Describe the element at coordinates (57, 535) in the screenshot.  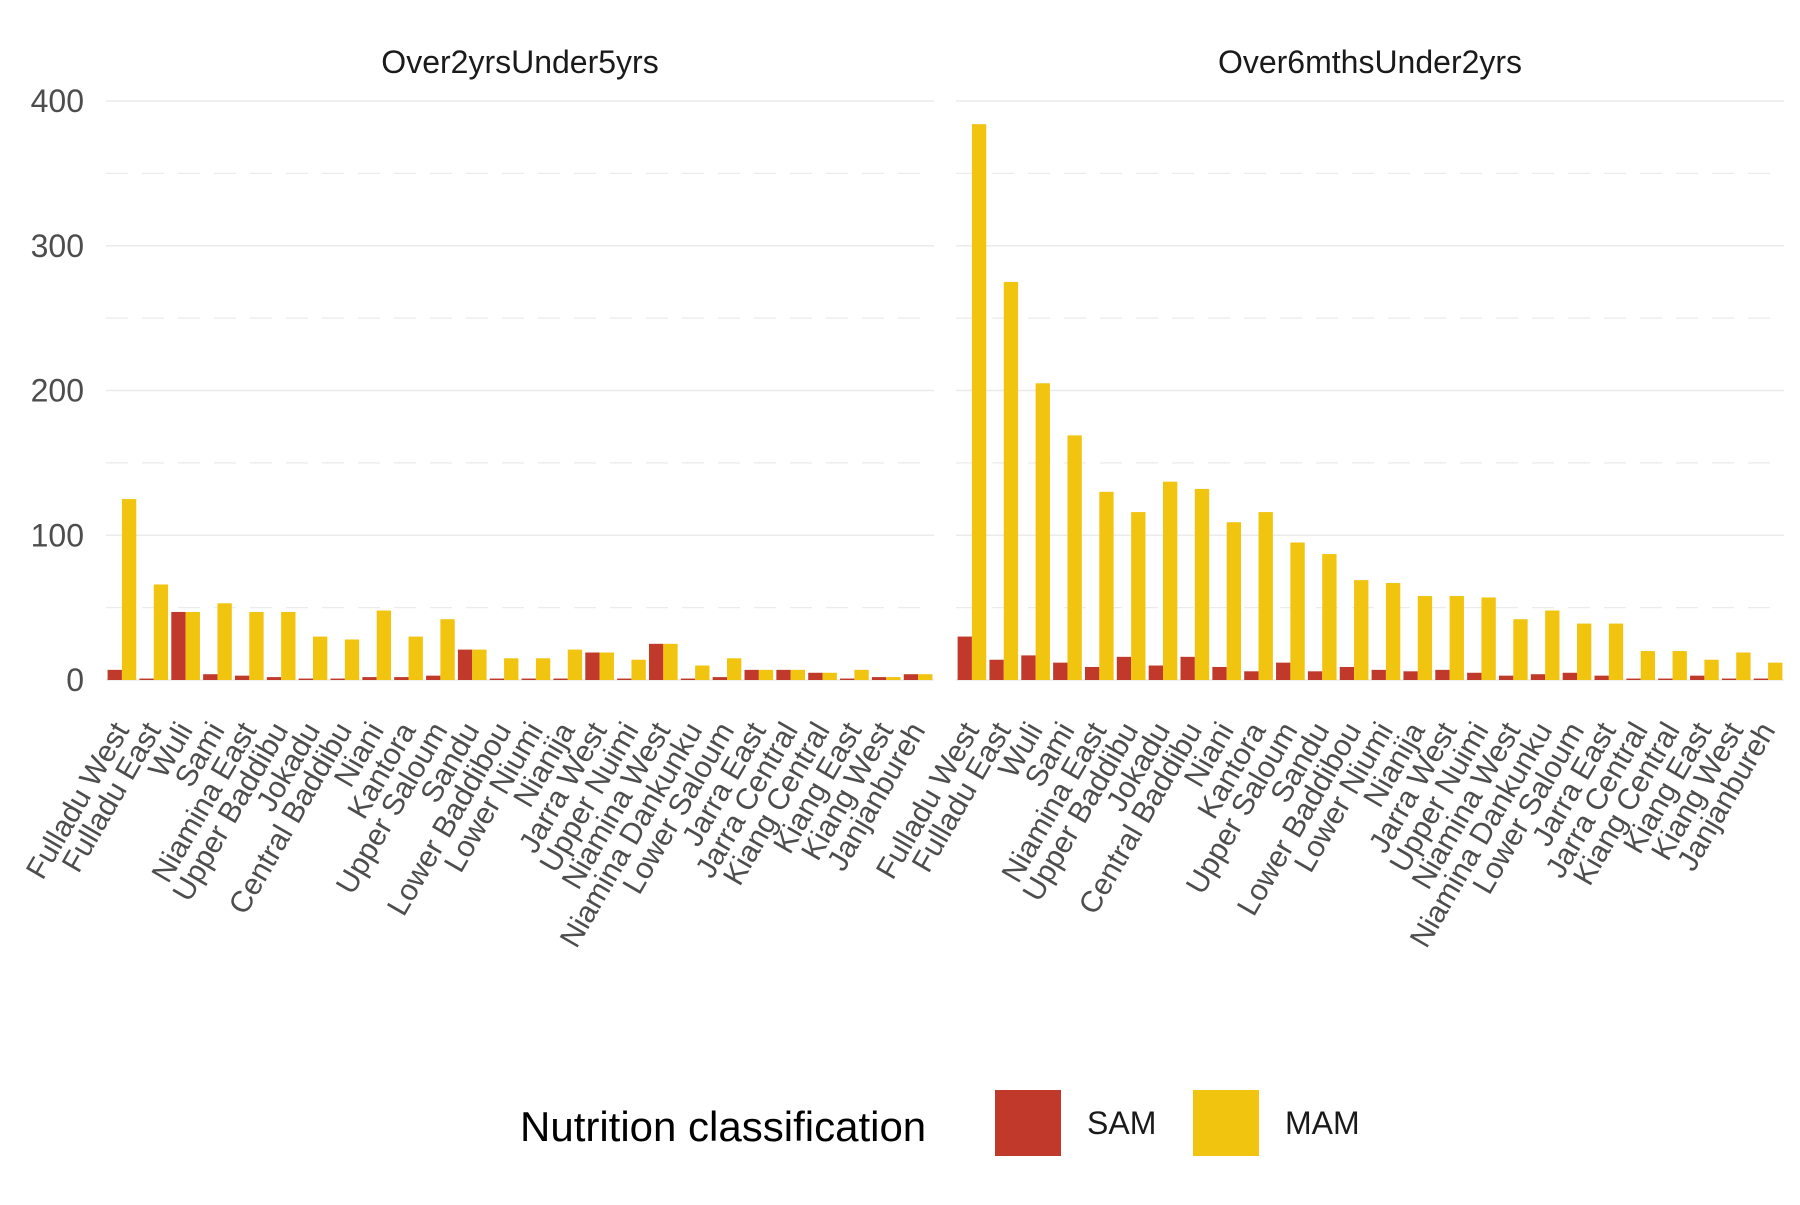
I see `y-tick-label: 100` at that location.